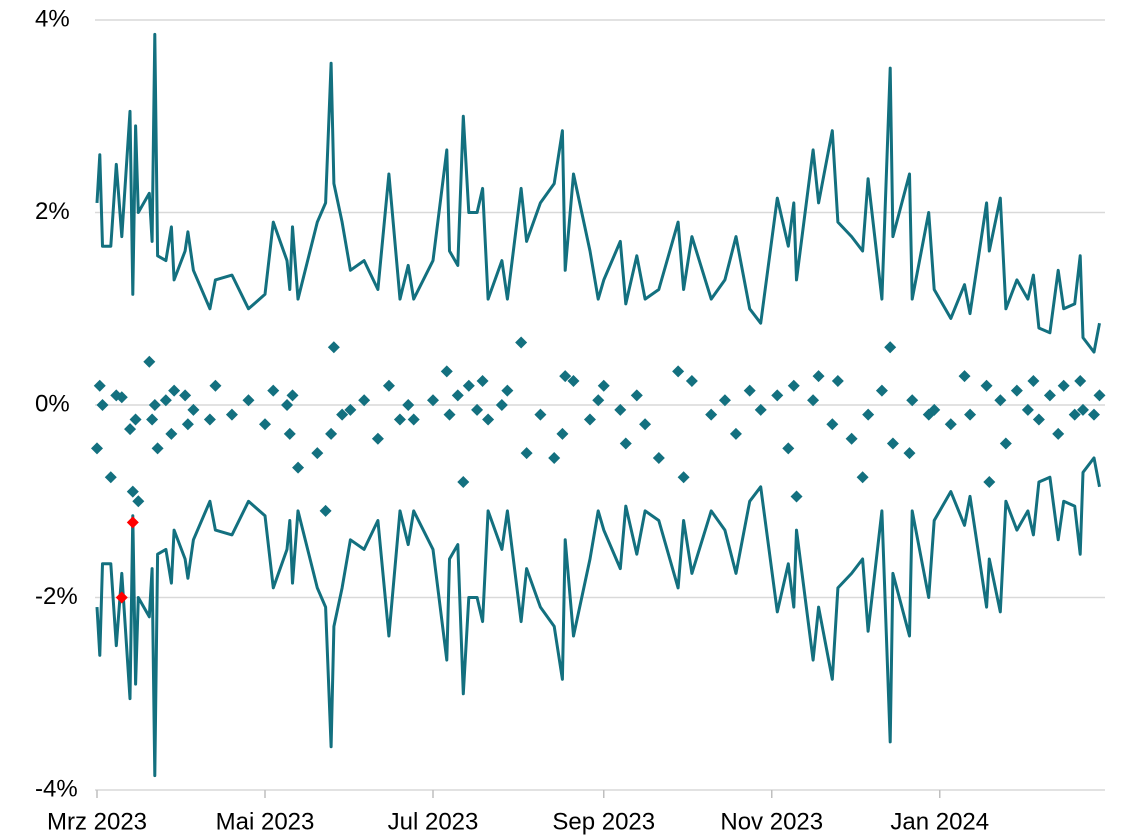 This screenshot has width=1126, height=836. Describe the element at coordinates (52, 18) in the screenshot. I see `y-tick-label: 4%` at that location.